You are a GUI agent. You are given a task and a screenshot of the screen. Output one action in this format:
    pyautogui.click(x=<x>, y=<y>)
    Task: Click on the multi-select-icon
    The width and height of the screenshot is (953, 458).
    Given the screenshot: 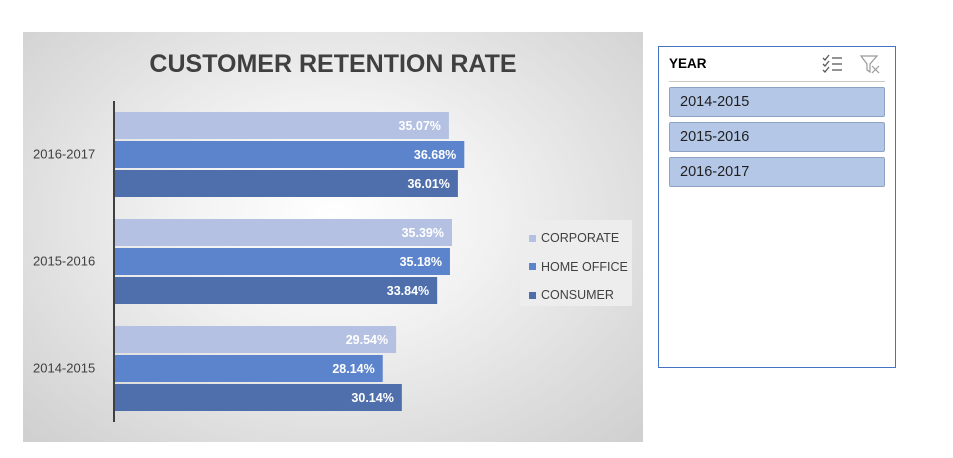 What is the action you would take?
    pyautogui.click(x=832, y=64)
    